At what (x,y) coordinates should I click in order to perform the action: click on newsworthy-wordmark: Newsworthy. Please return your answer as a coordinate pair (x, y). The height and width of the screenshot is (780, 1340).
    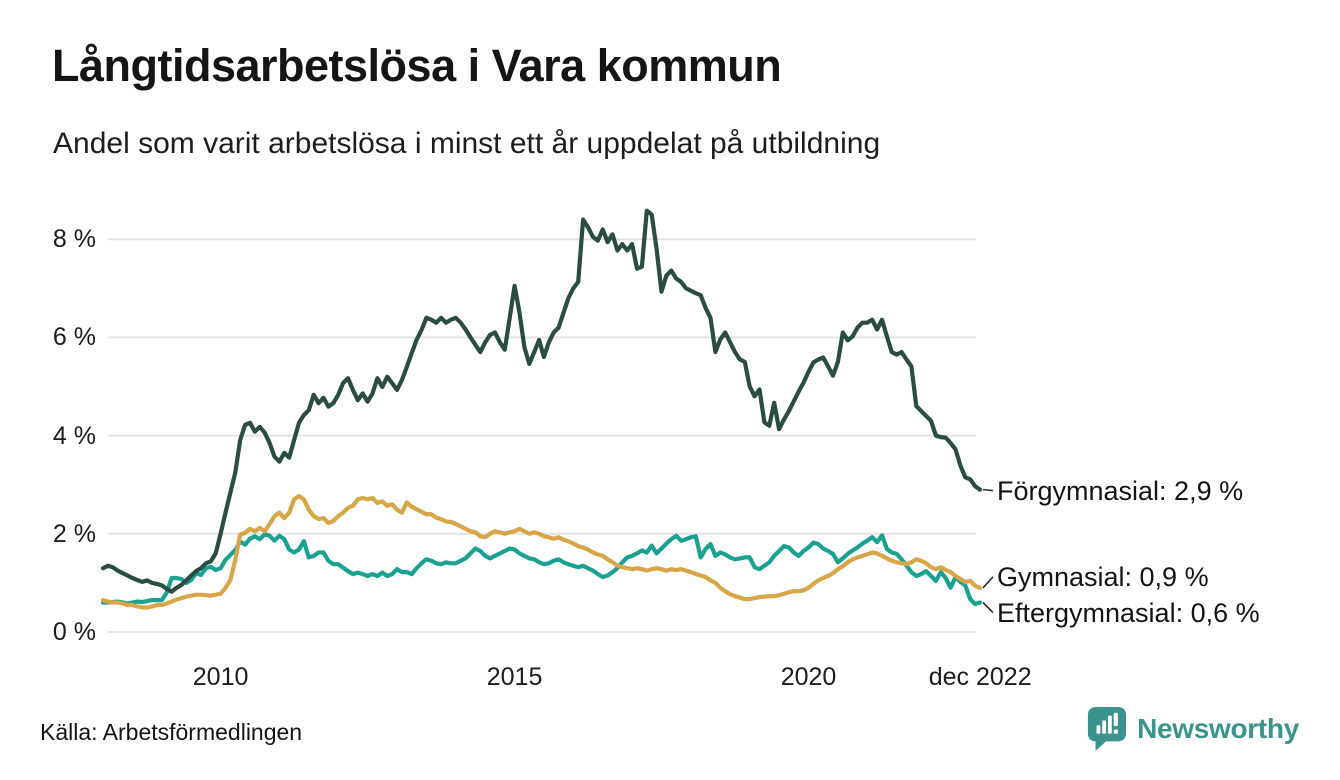
    Looking at the image, I should click on (1218, 728).